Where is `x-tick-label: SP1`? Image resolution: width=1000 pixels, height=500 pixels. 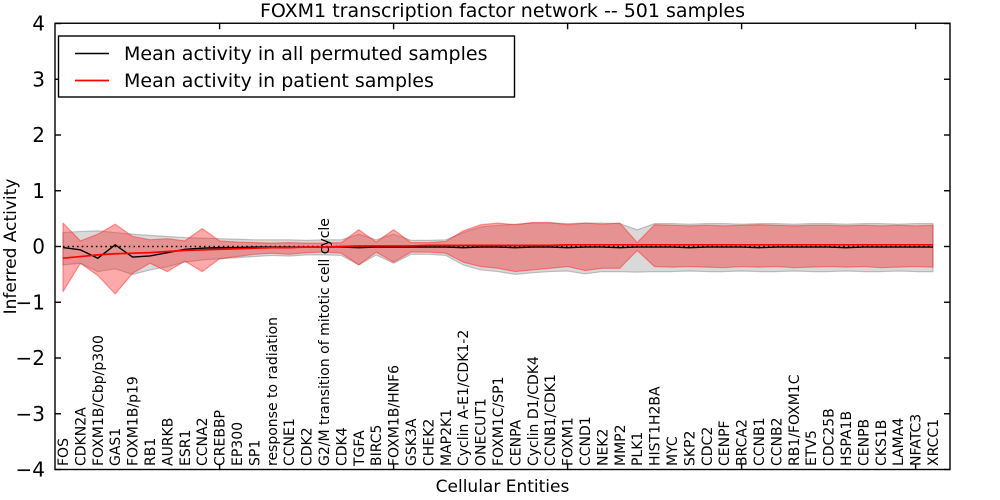
x-tick-label: SP1 is located at coordinates (255, 453).